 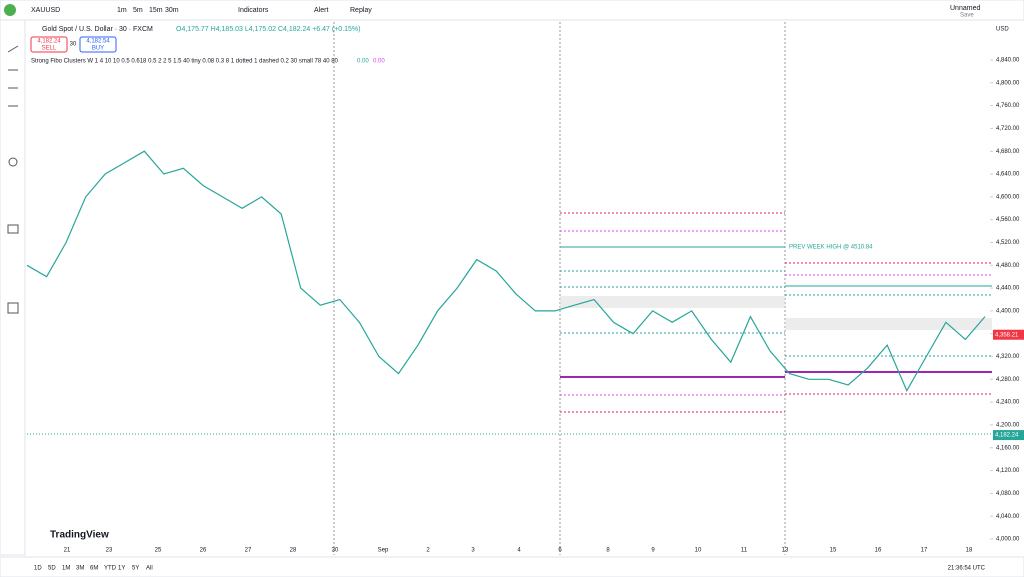 What do you see at coordinates (10, 10) in the screenshot?
I see `avatar` at bounding box center [10, 10].